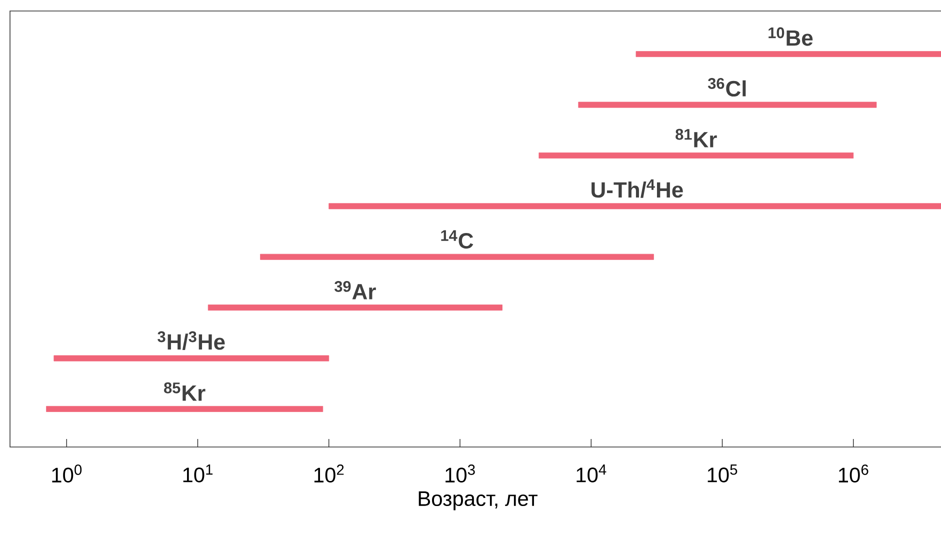  Describe the element at coordinates (790, 36) in the screenshot. I see `y-tick-label: $^{10}$Be` at that location.